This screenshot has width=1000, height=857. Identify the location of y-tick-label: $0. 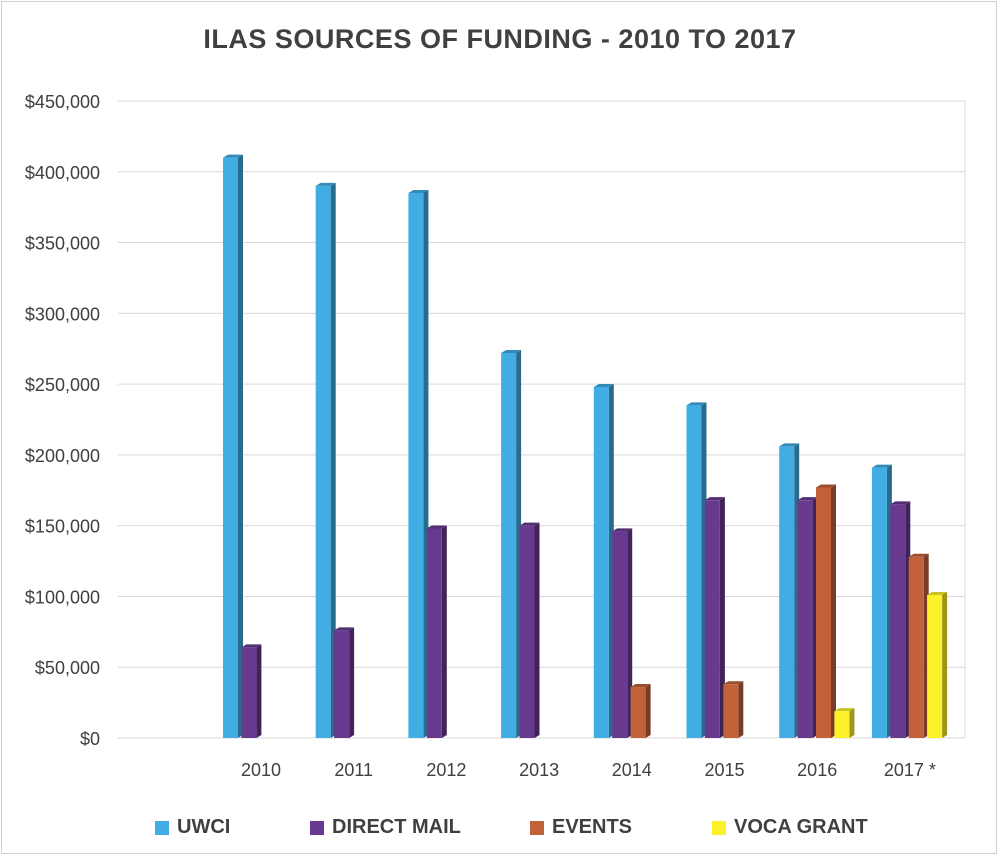
(90, 739).